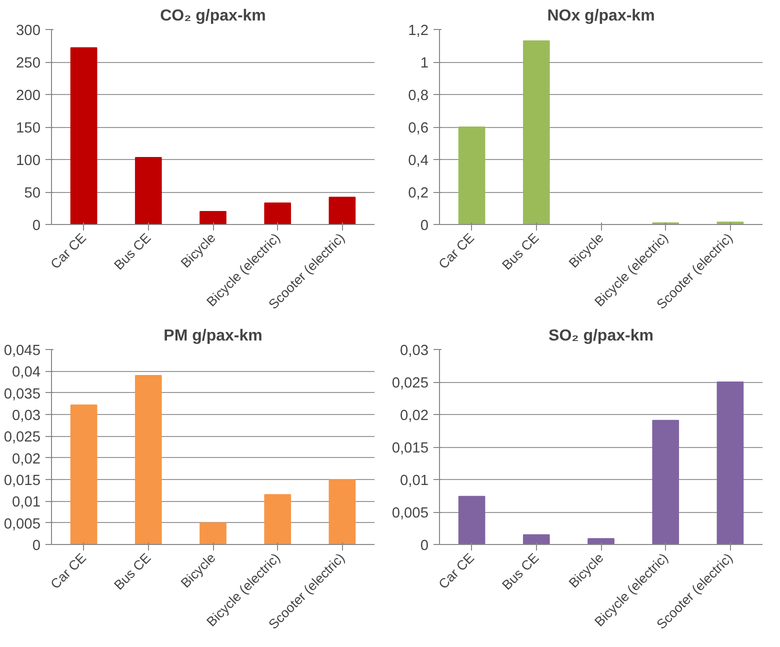  Describe the element at coordinates (28, 31) in the screenshot. I see `y-tick-label: 300` at that location.